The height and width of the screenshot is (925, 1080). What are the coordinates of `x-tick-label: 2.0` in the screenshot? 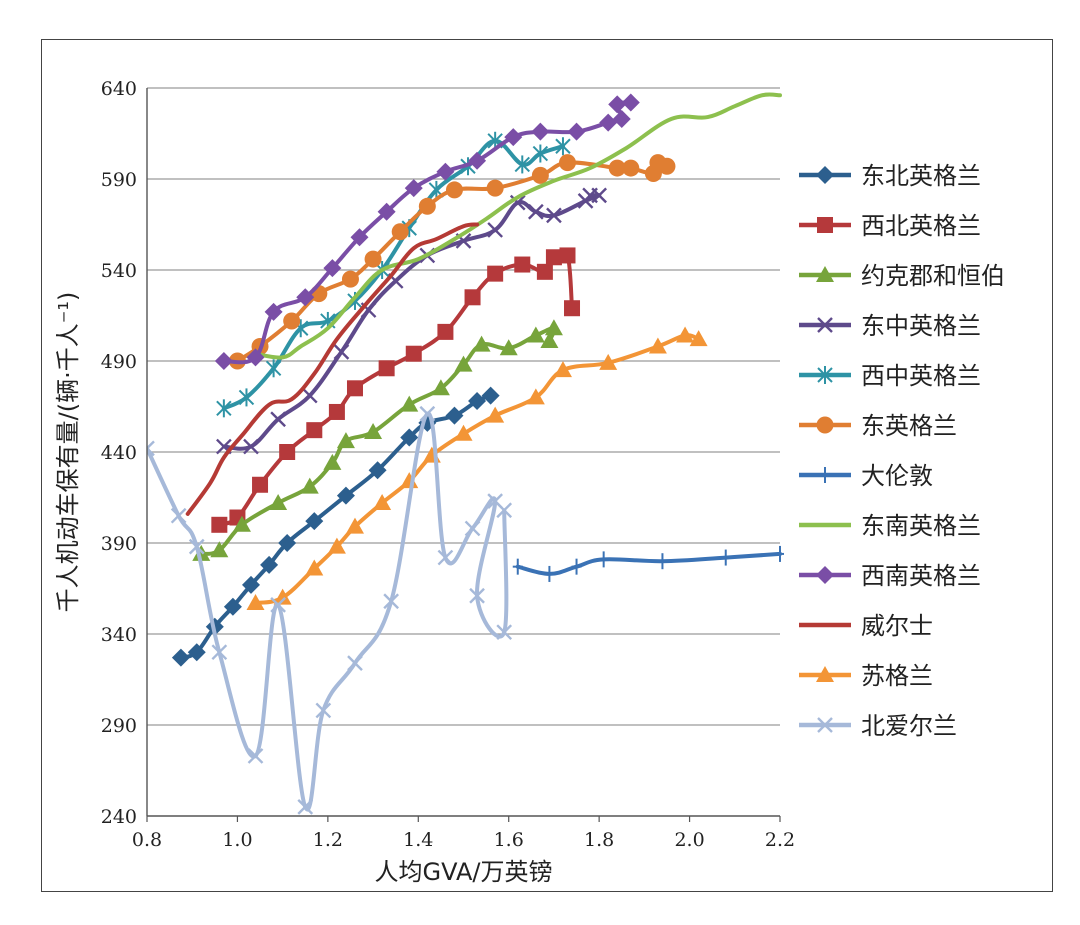 It's located at (689, 840).